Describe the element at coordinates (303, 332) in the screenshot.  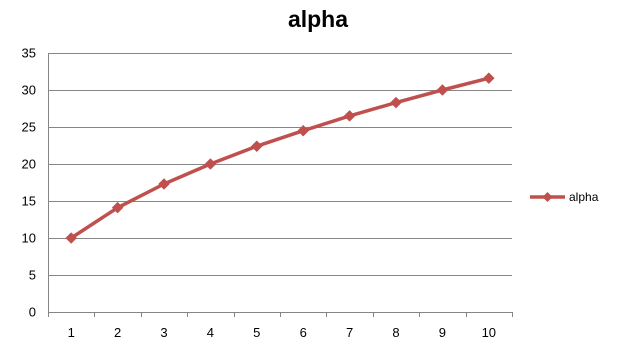
I see `x-tick-label-6: 6` at that location.